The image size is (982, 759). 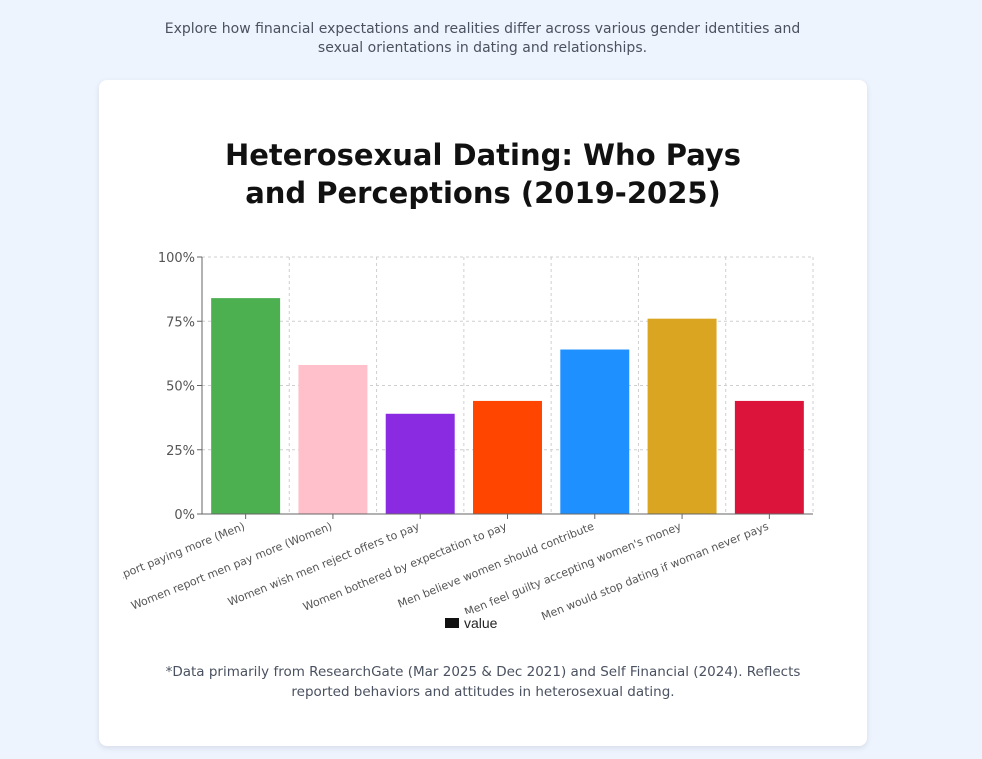 I want to click on y-tick-label: 50%, so click(x=180, y=387).